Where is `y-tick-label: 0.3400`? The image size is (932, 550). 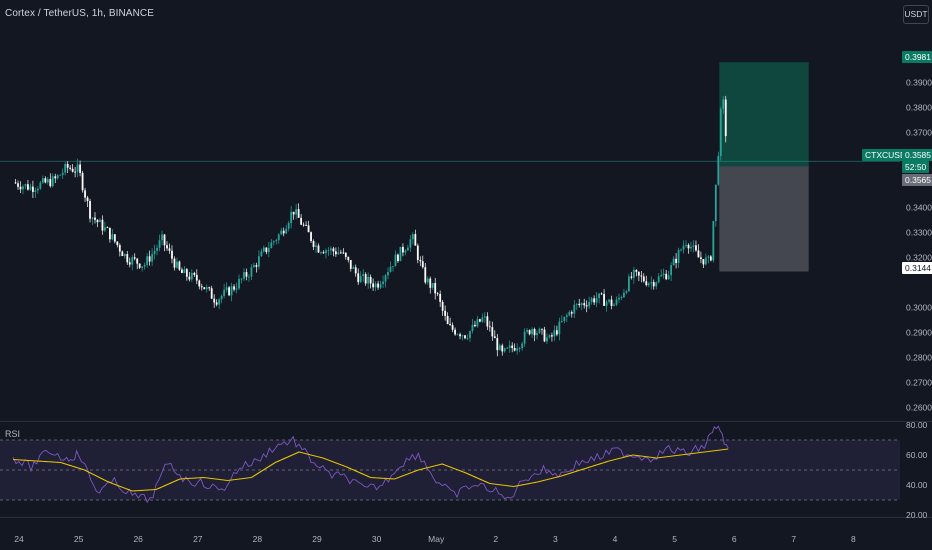
y-tick-label: 0.3400 is located at coordinates (919, 208).